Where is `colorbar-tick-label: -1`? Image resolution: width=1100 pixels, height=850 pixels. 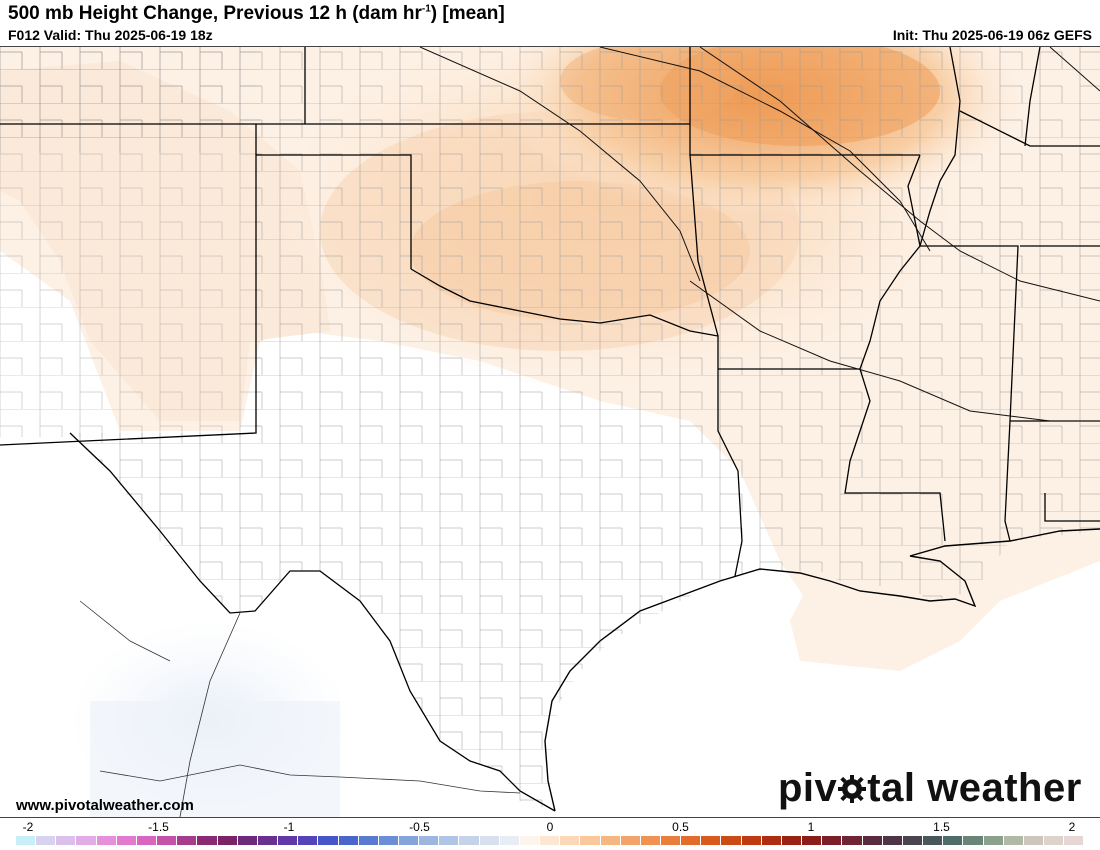
colorbar-tick-label: -1 is located at coordinates (289, 827).